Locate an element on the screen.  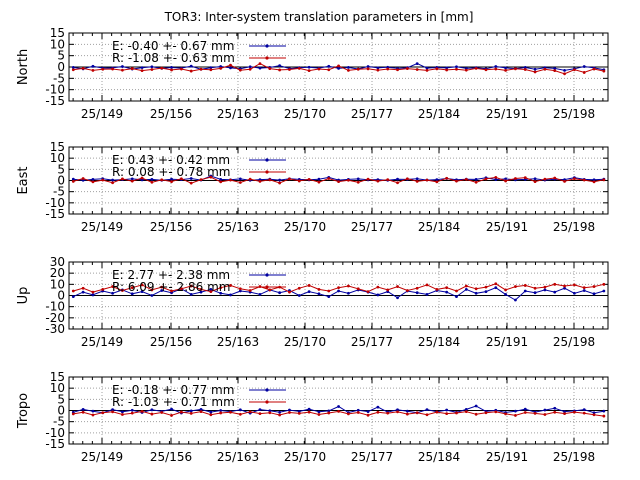
legend-entry-R: R: -1.03 +- 0.71 mm is located at coordinates (173, 402).